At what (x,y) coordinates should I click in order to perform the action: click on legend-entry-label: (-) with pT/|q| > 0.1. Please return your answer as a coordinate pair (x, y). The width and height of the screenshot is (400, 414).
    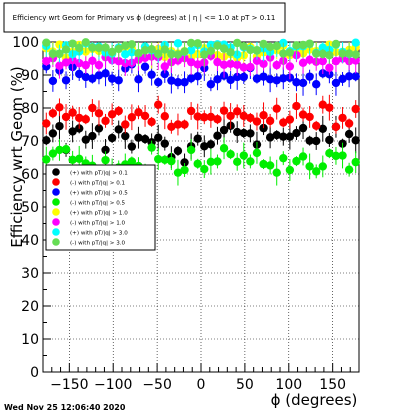
    Looking at the image, I should click on (98, 184).